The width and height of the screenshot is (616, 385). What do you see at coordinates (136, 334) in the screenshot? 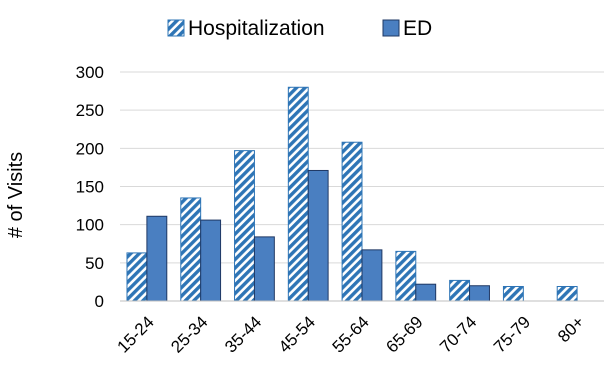
I see `x-tick-label: 15-24` at bounding box center [136, 334].